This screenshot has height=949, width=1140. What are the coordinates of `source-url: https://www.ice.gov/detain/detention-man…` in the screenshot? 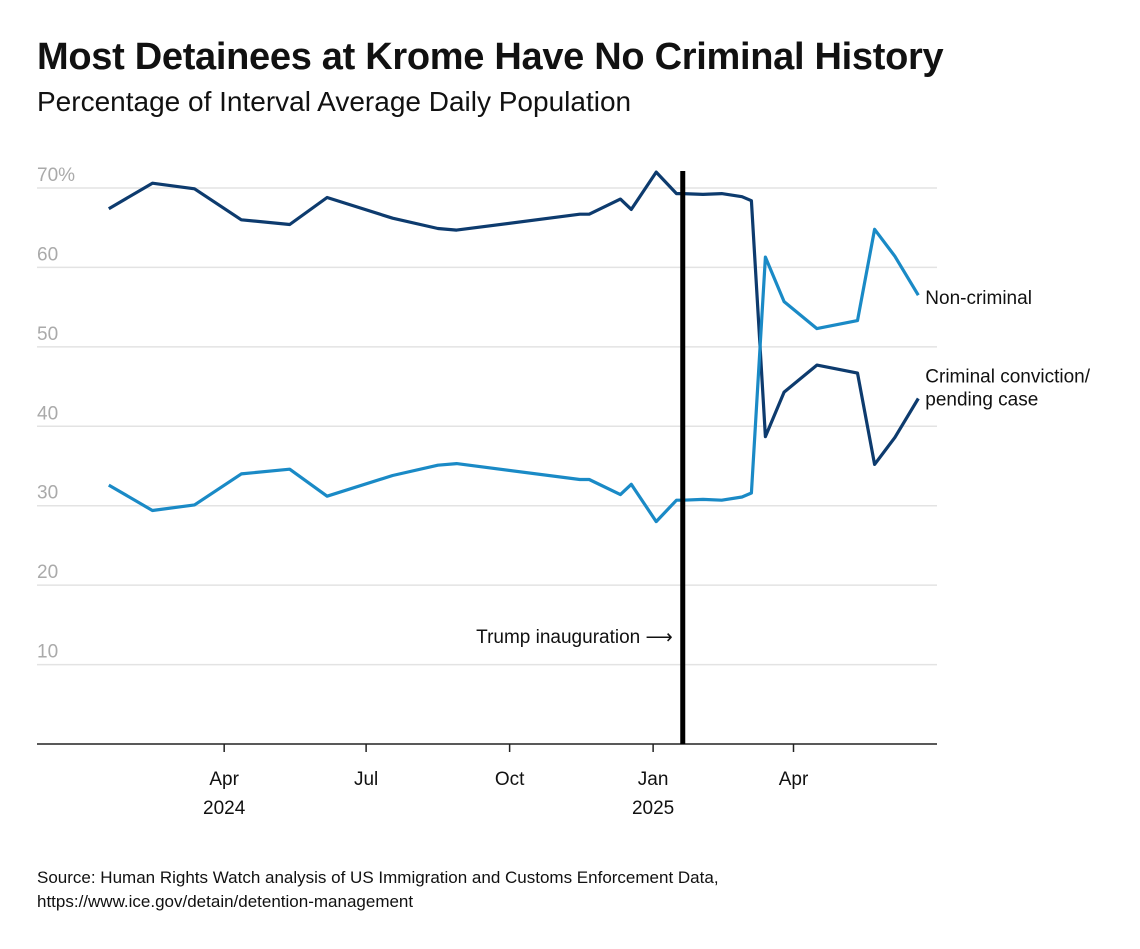 It's located at (225, 901).